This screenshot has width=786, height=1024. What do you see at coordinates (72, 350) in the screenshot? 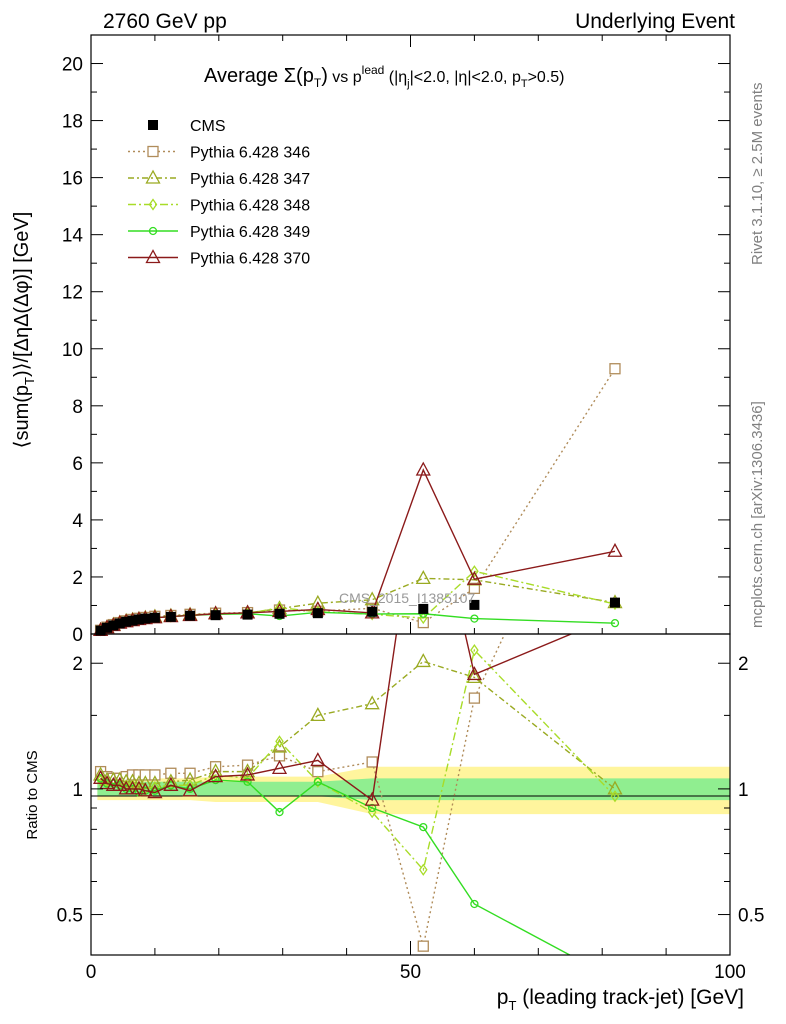
I see `y-tick-label: 10` at bounding box center [72, 350].